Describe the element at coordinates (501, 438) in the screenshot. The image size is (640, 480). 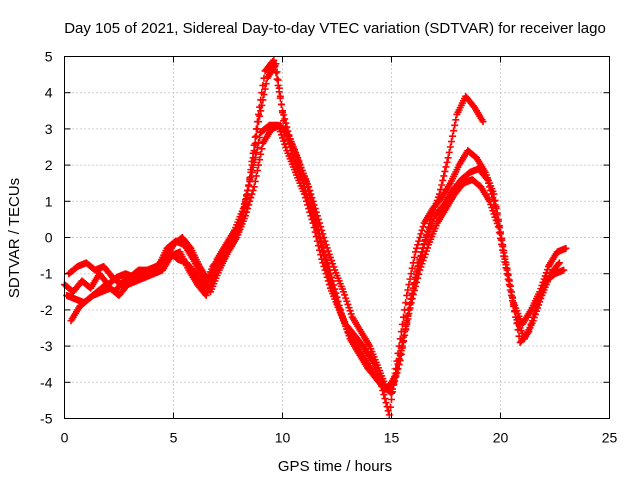
I see `x-tick-label: 20` at that location.